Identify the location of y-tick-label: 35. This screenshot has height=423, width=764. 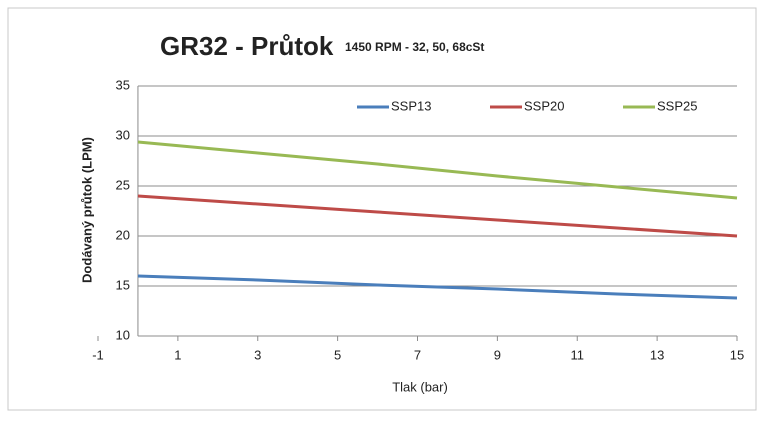
(122, 84).